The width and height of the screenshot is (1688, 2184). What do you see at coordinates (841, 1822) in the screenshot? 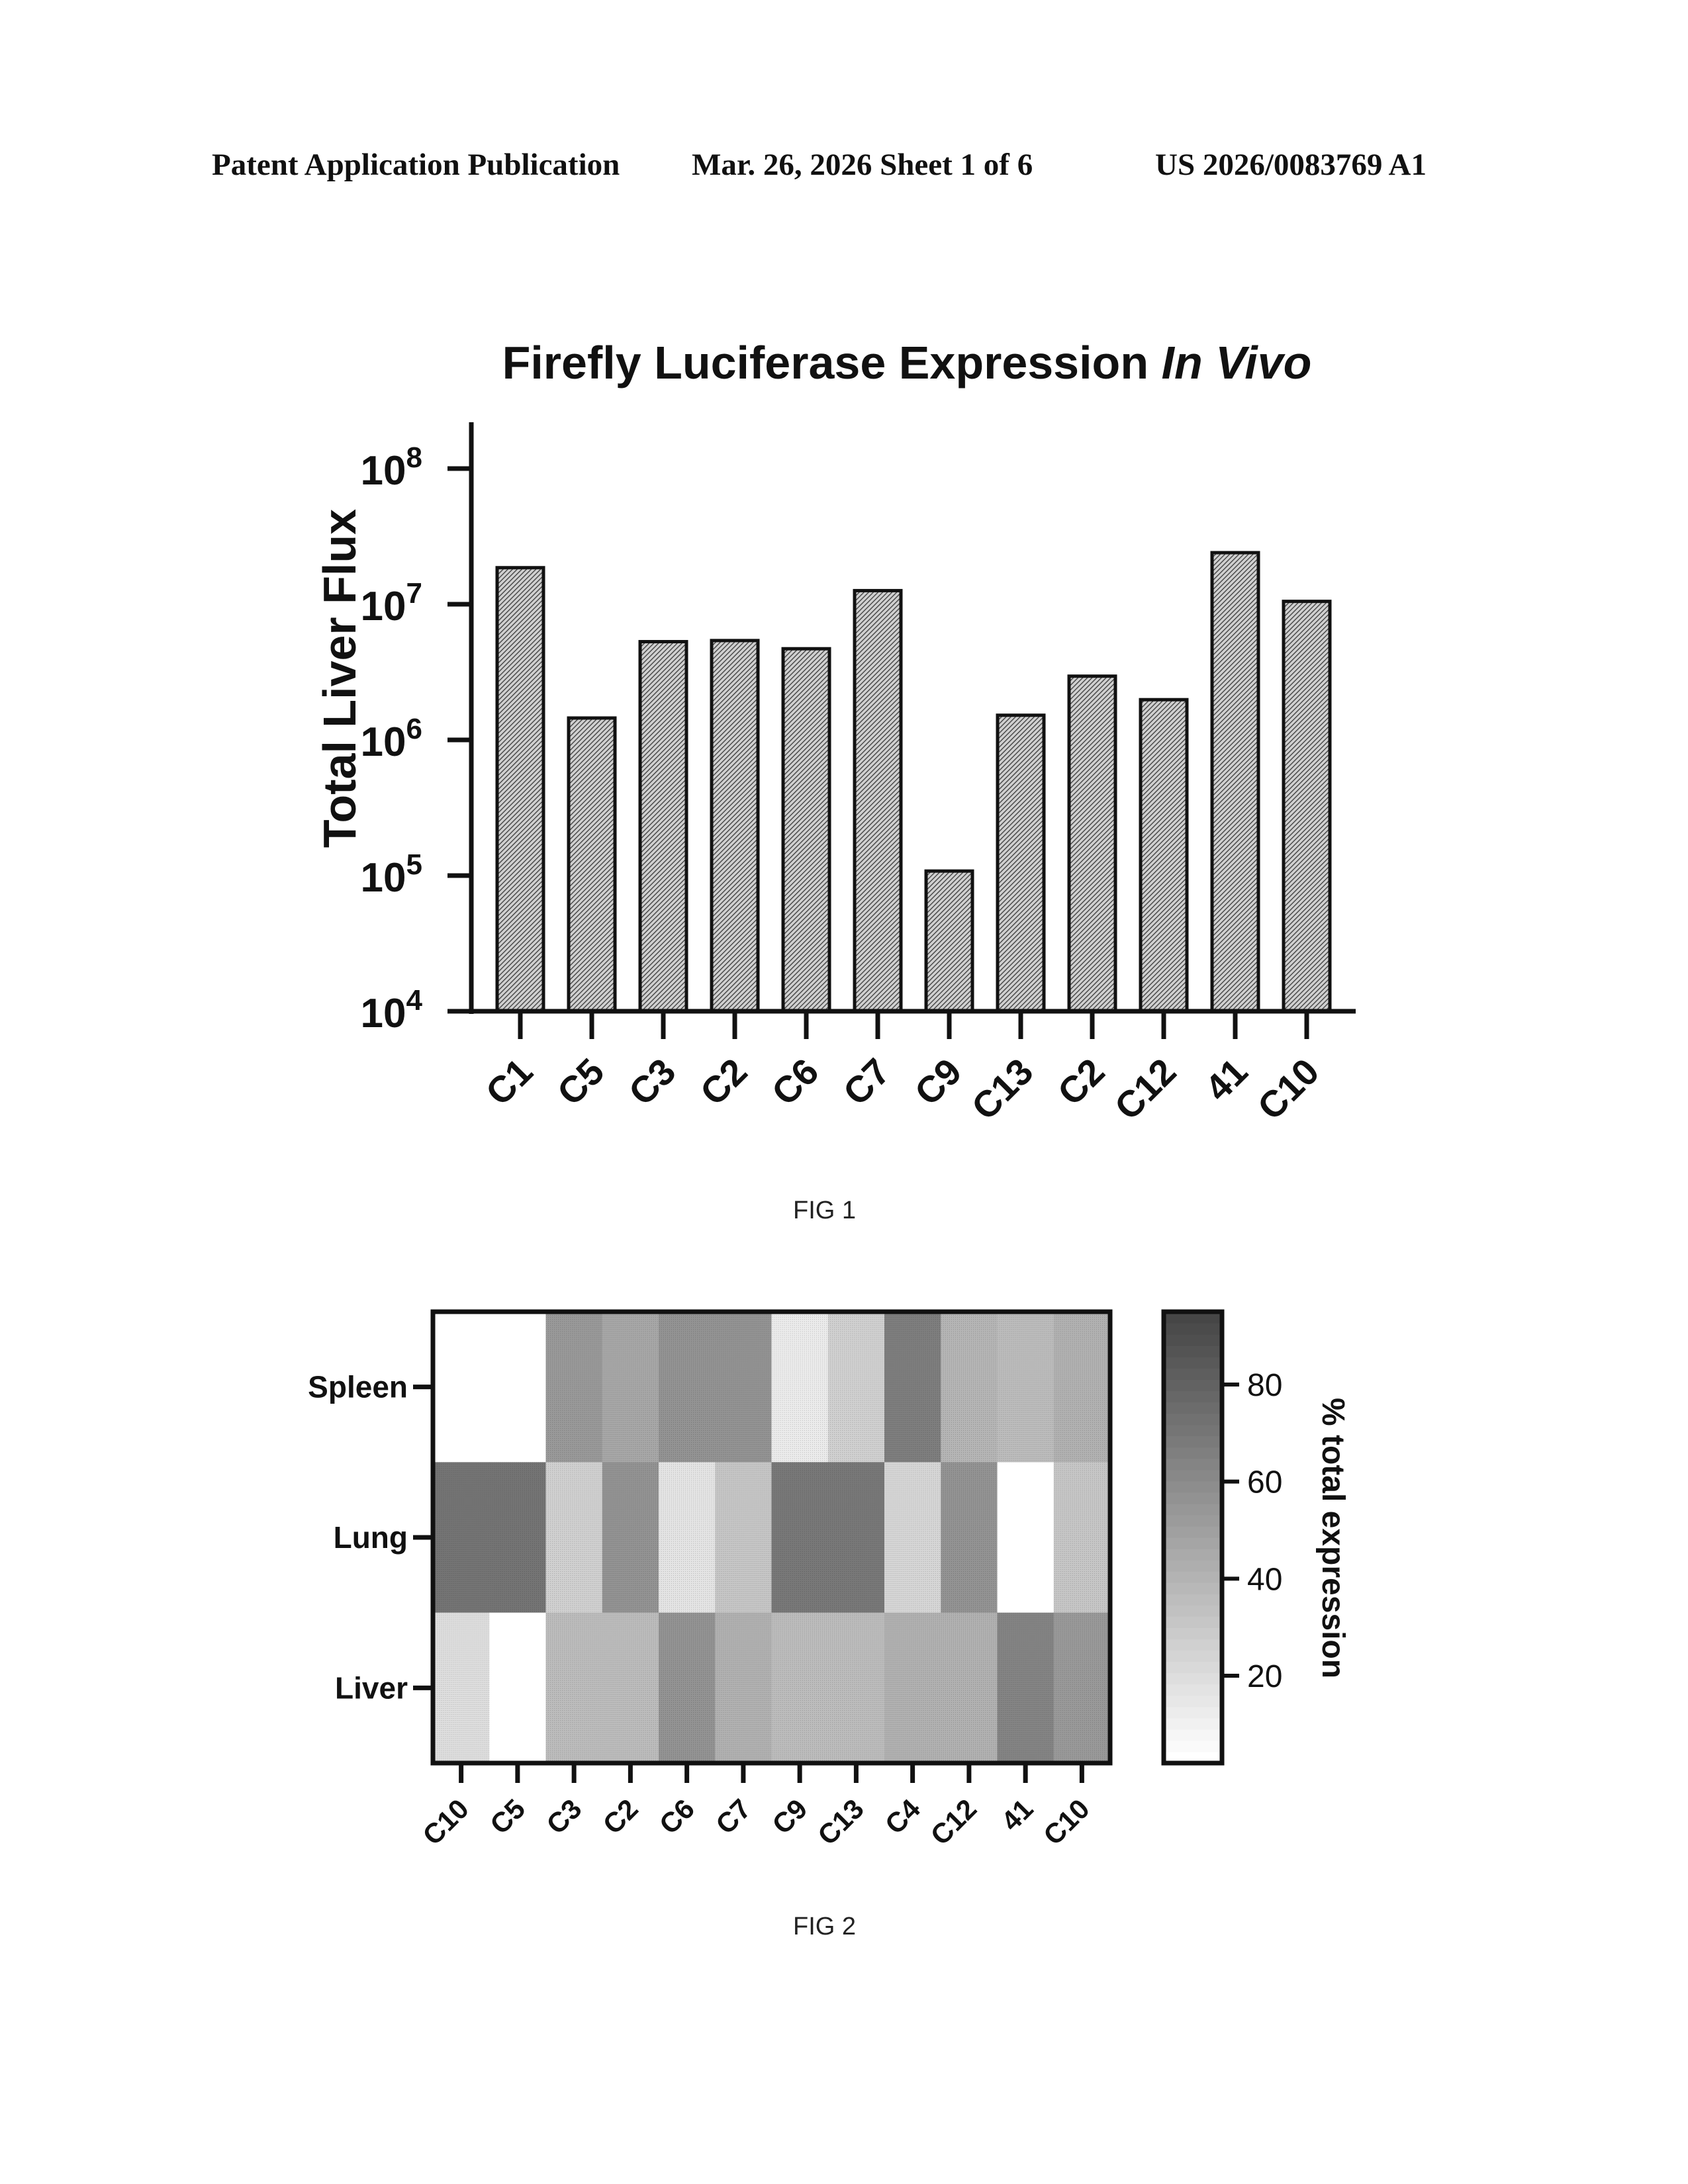
I see `col-label: C13` at bounding box center [841, 1822].